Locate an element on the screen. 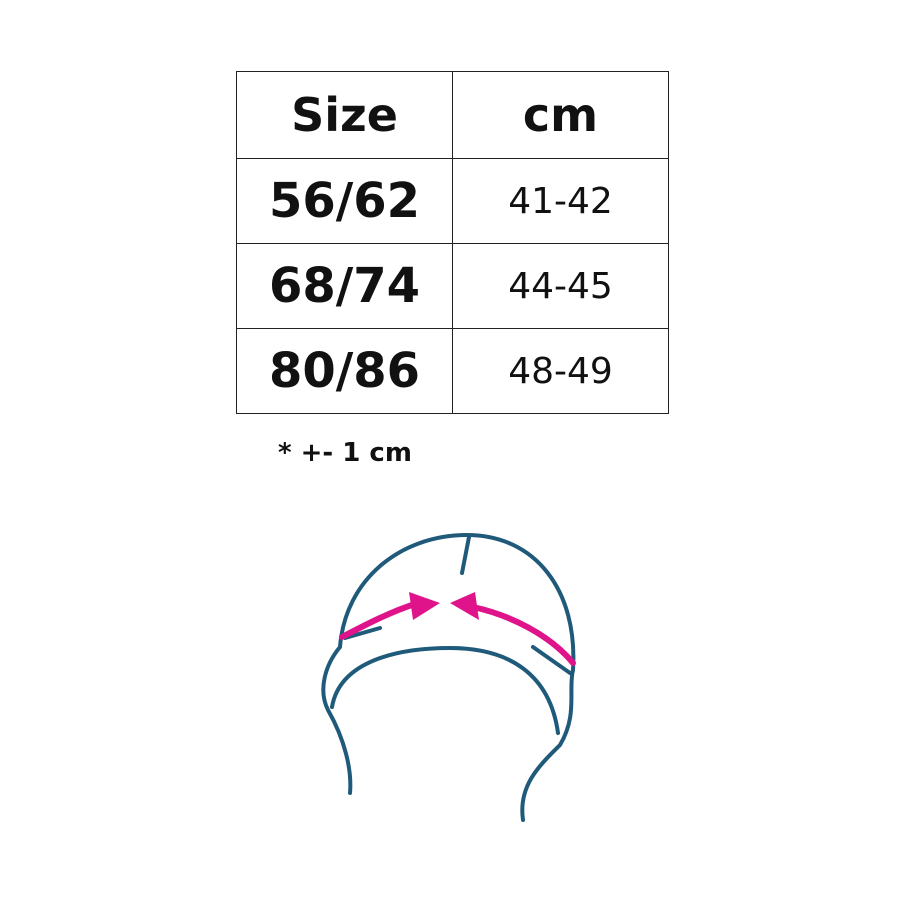 This screenshot has width=900, height=900. size-cell: 56/62 is located at coordinates (344, 201).